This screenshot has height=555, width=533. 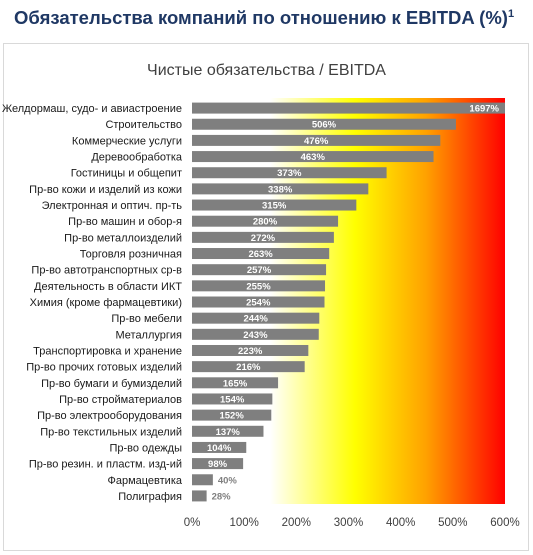 I want to click on value-label-12: 254%, so click(x=258, y=303).